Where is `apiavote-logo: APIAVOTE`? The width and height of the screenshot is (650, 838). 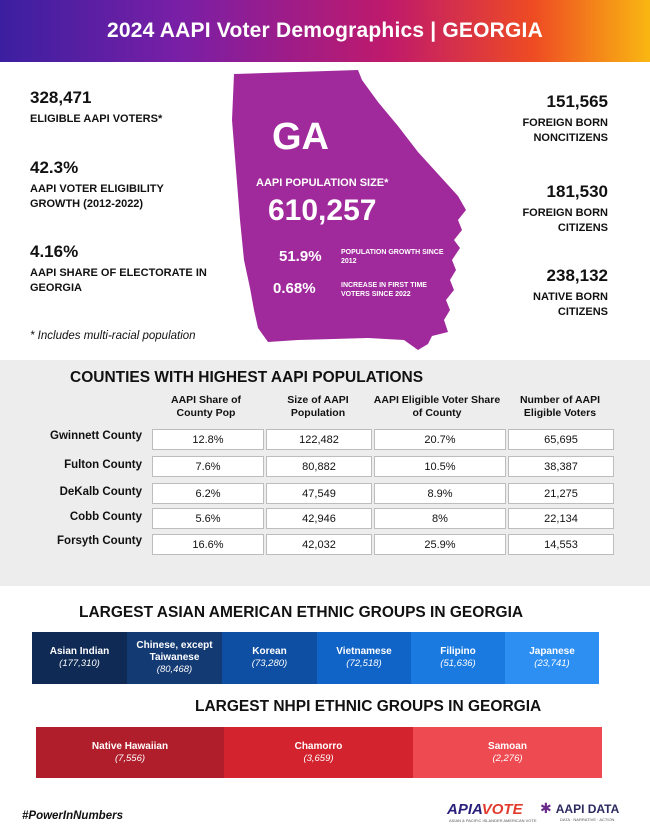
apiavote-logo: APIAVOTE is located at coordinates (485, 809).